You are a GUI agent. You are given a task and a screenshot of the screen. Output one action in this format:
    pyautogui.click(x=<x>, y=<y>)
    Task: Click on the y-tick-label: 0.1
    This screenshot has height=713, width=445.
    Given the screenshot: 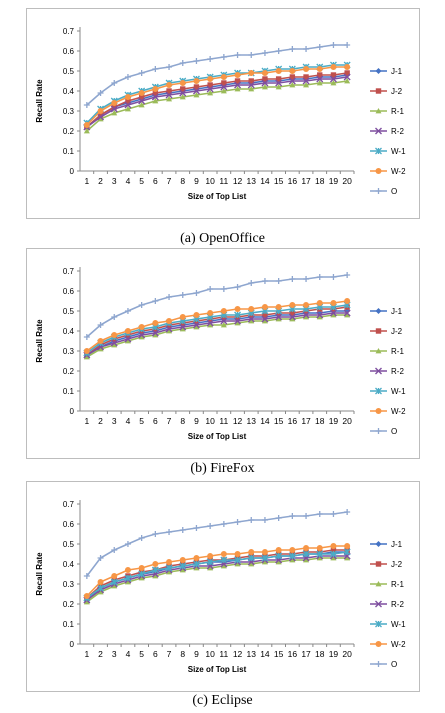 What is the action you would take?
    pyautogui.click(x=69, y=391)
    